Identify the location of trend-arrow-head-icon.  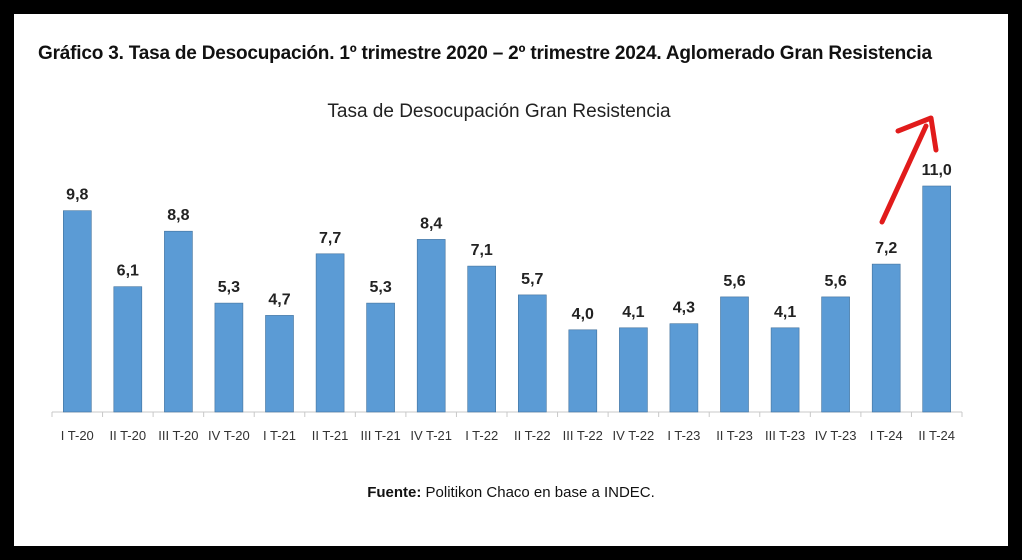
(917, 134).